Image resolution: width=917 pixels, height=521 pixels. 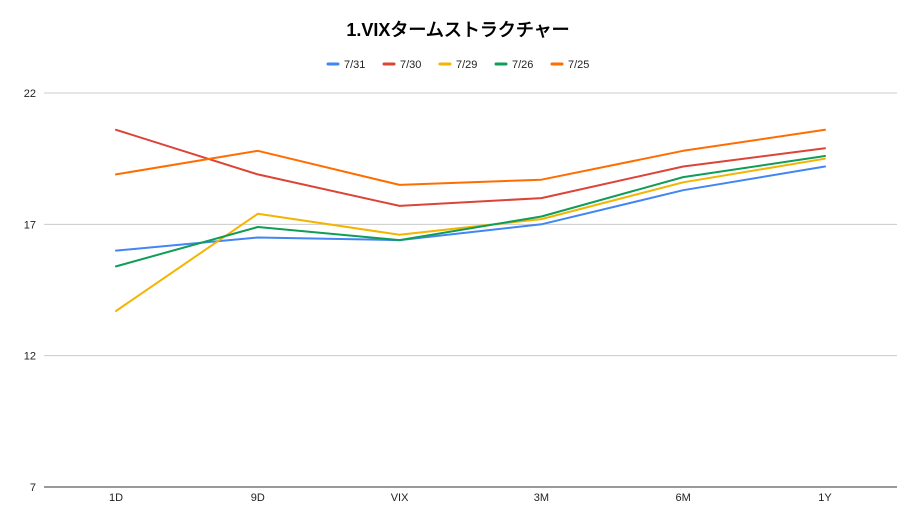 I want to click on legend-item: 7/31, so click(x=345, y=65).